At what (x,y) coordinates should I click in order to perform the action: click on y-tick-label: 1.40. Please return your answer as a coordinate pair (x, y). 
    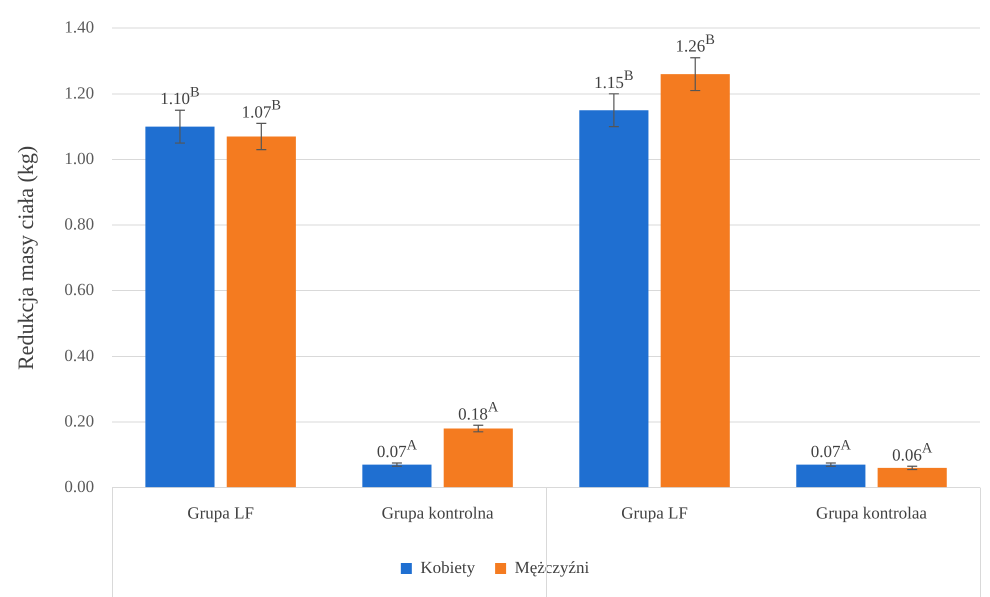
    Looking at the image, I should click on (79, 27).